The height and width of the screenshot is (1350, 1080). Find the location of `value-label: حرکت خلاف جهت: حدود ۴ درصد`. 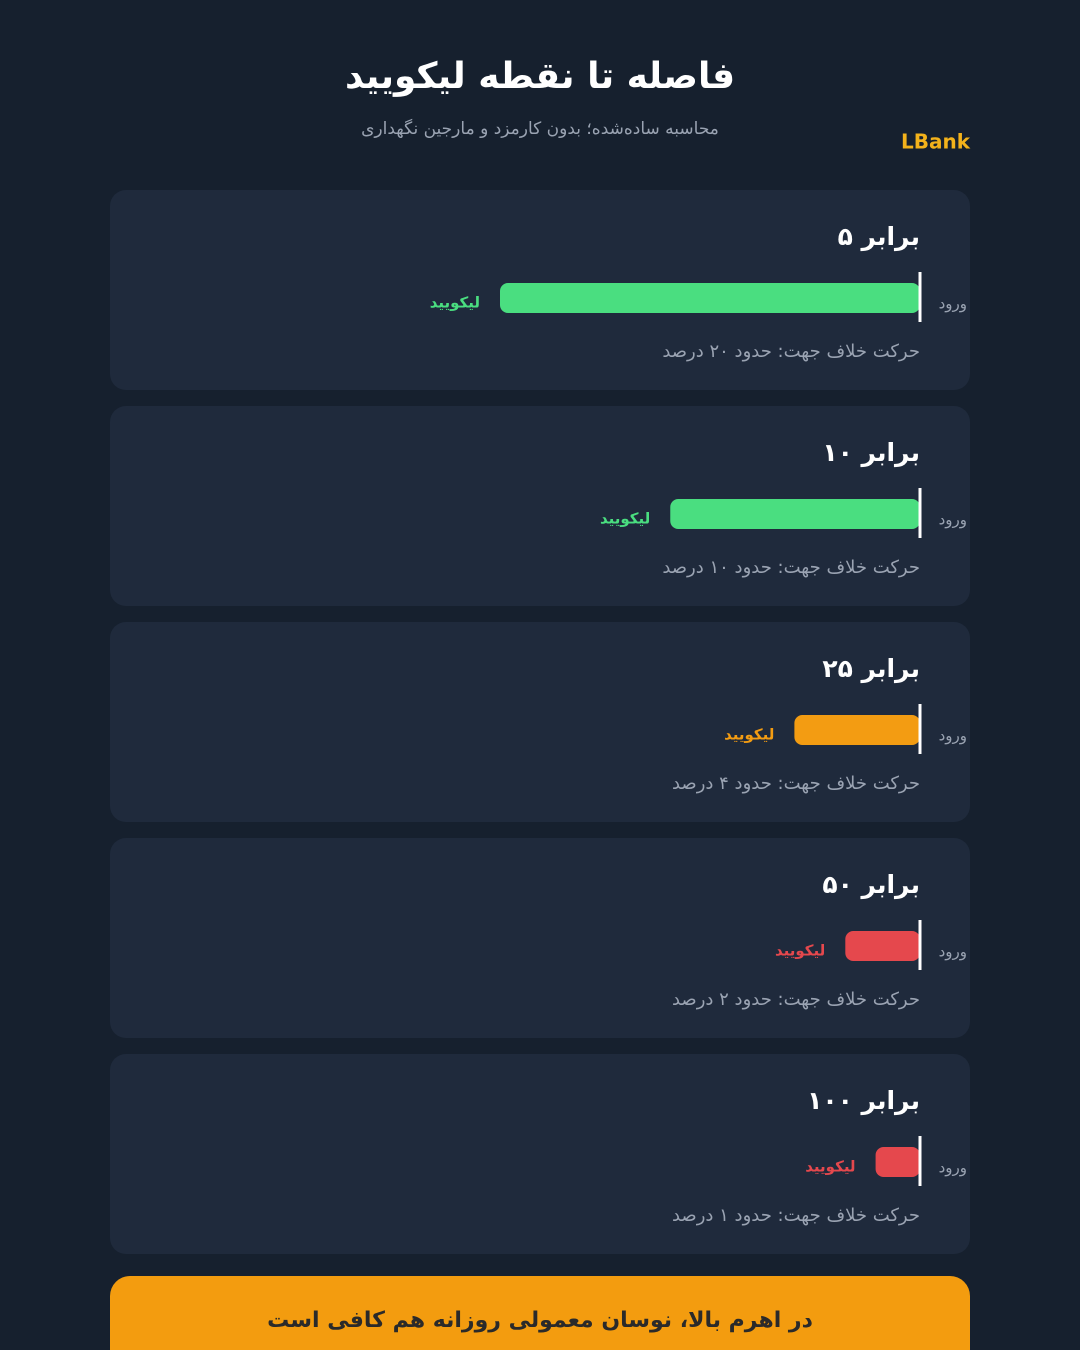

value-label: حرکت خلاف جهت: حدود ۴ درصد is located at coordinates (796, 783).